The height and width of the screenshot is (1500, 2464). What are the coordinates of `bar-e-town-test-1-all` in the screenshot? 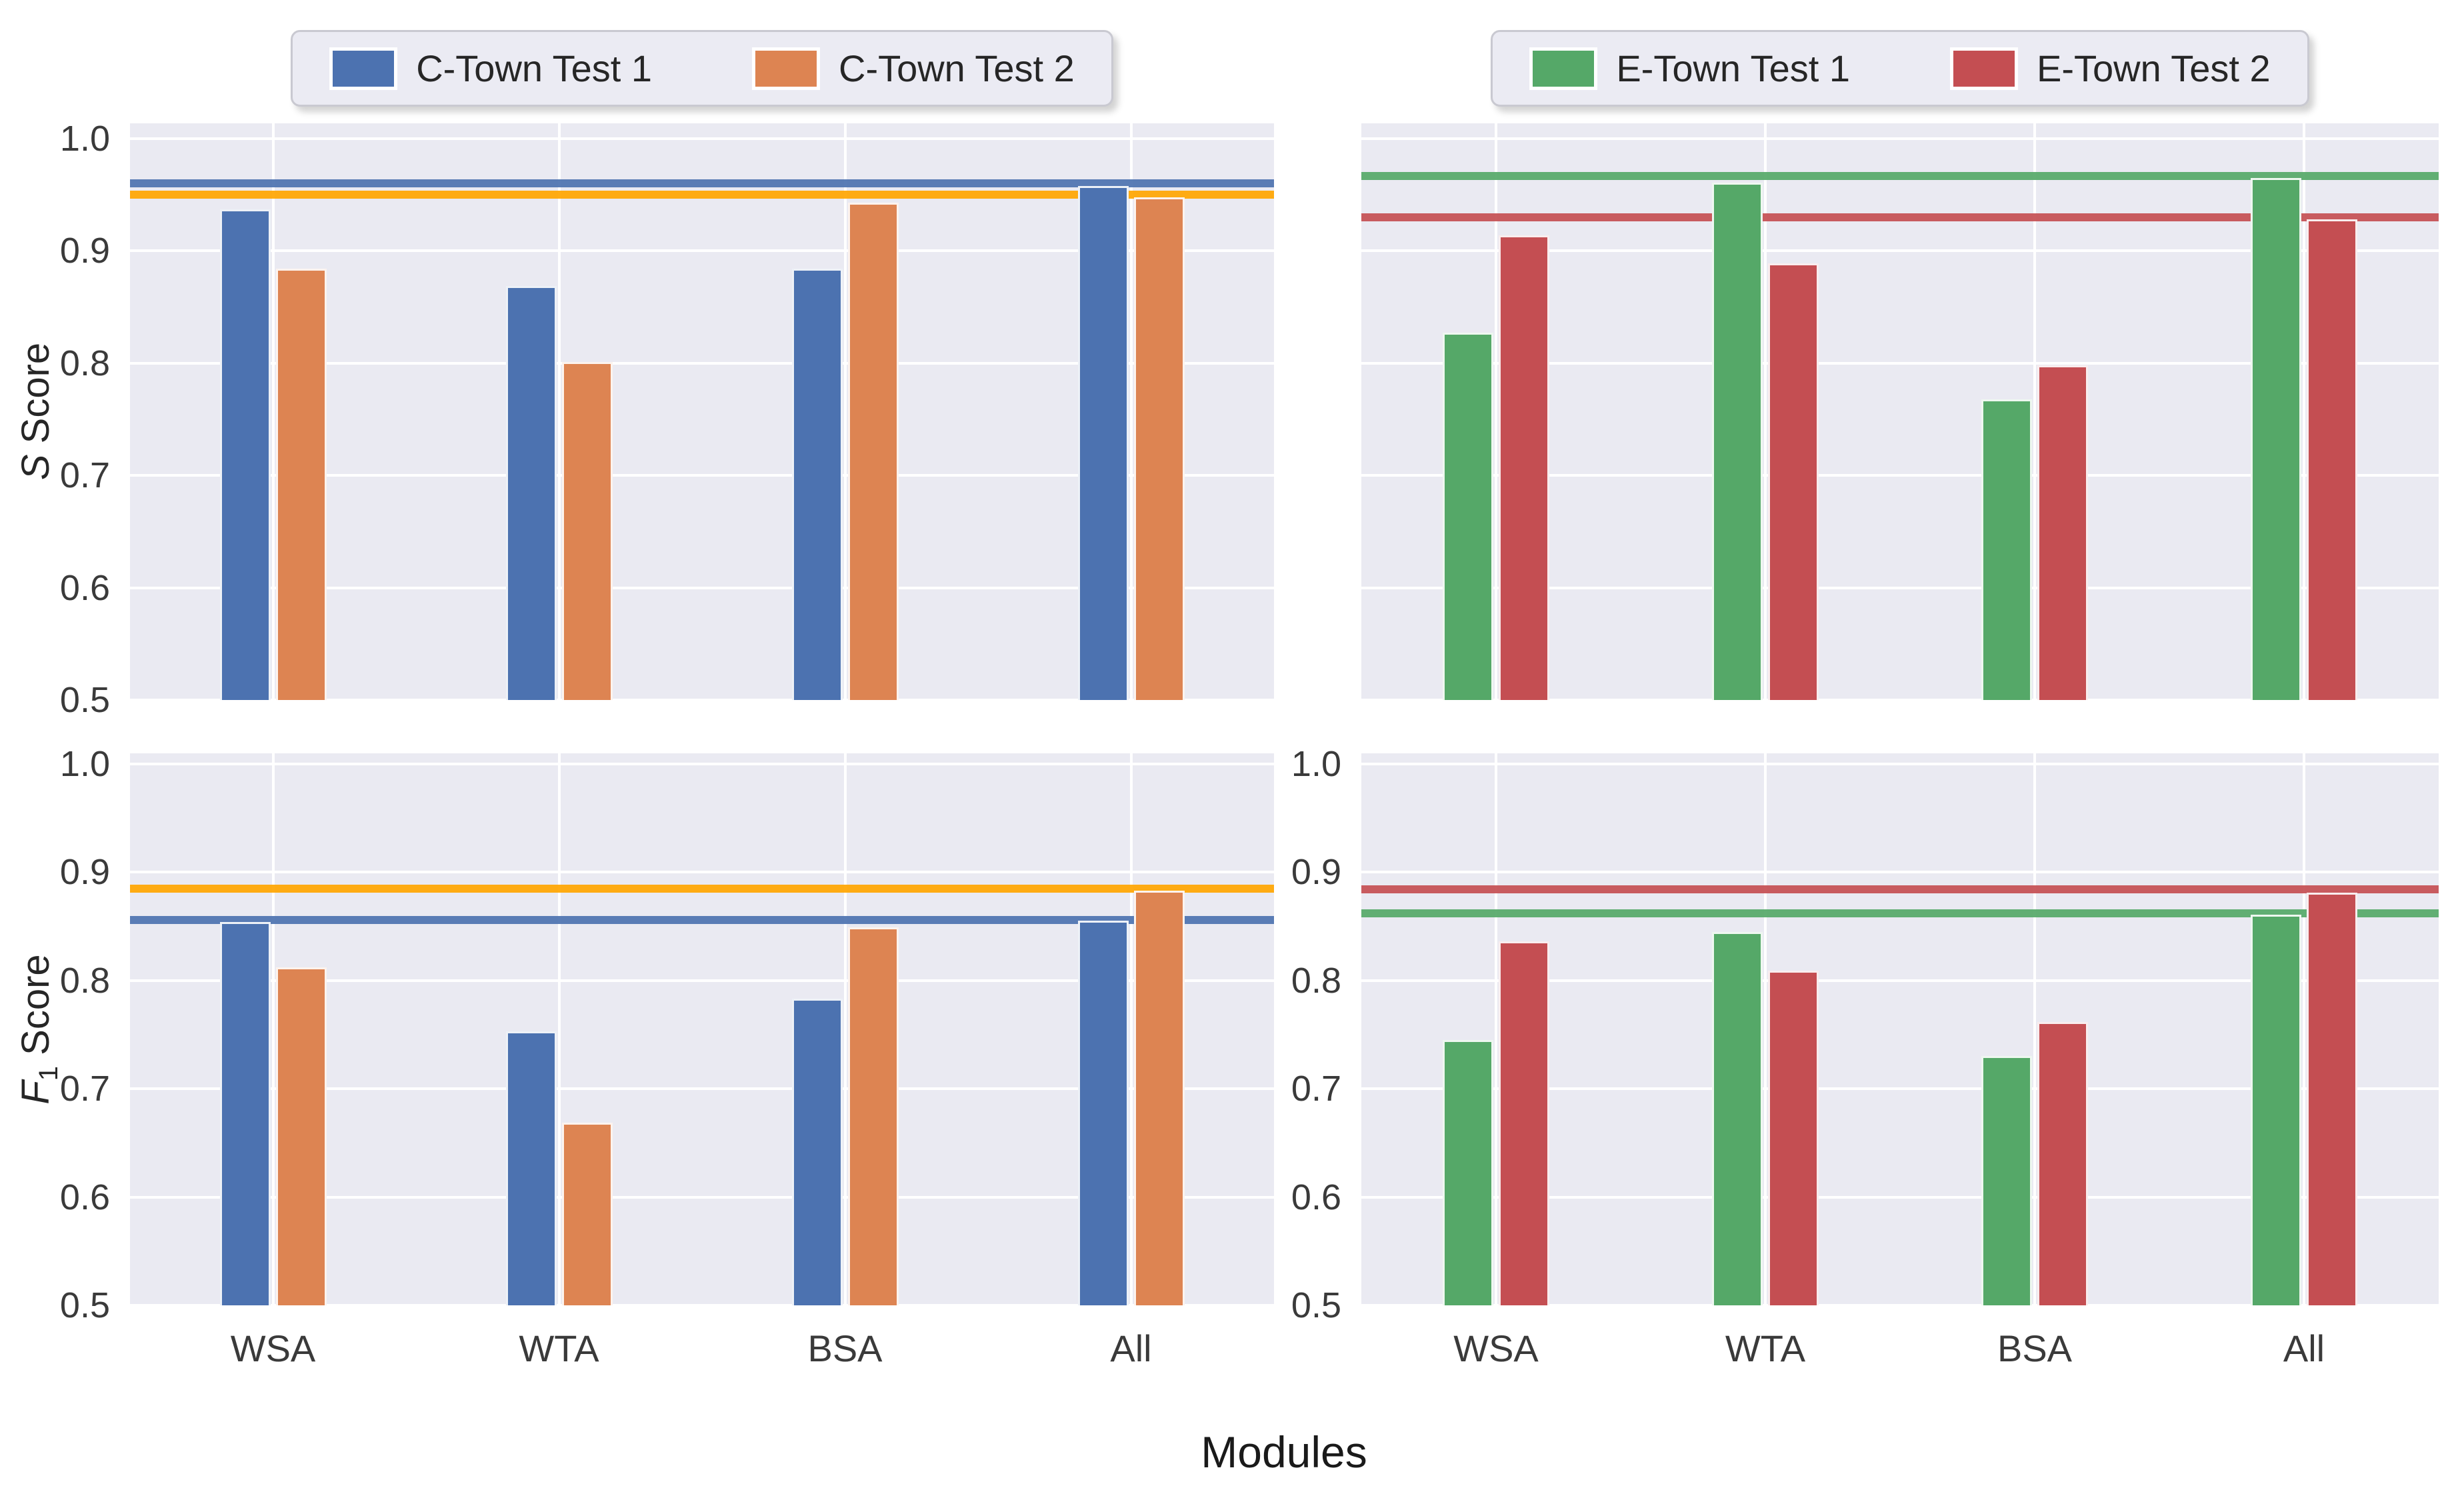 It's located at (2276, 1109).